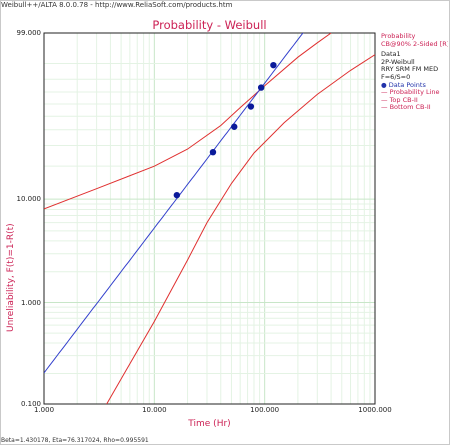 This screenshot has width=450, height=445. Describe the element at coordinates (265, 410) in the screenshot. I see `x-tick-label: 100.000` at that location.